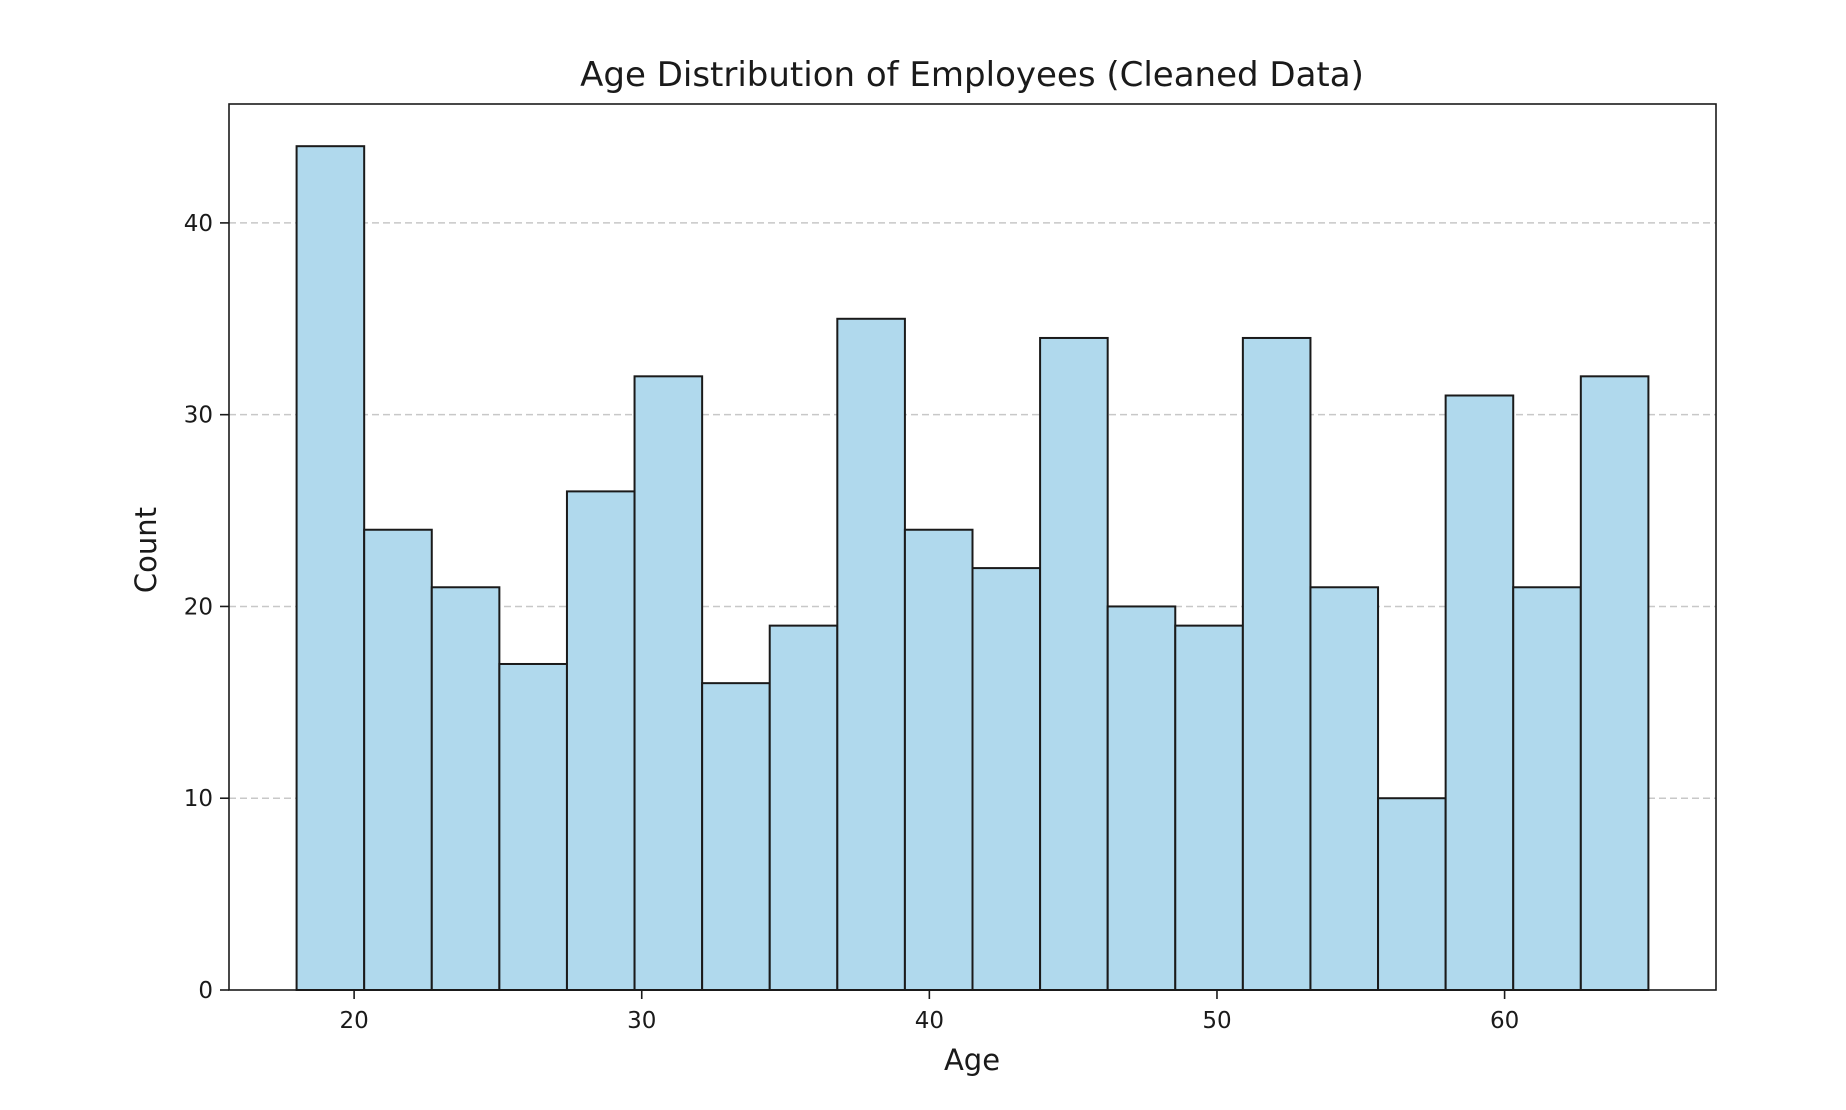 The height and width of the screenshot is (1110, 1846). I want to click on x-tick-label-0: 20, so click(353, 1021).